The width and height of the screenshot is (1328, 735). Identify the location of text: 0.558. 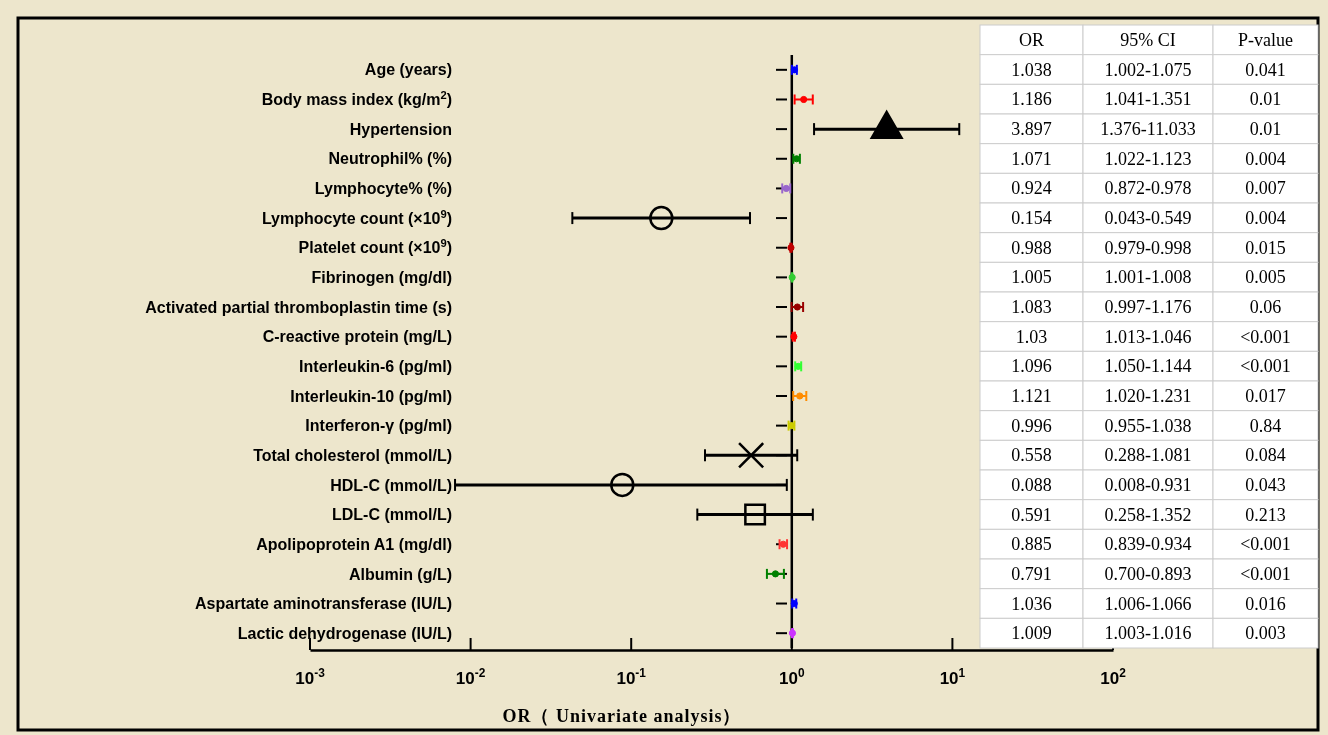
(1031, 455).